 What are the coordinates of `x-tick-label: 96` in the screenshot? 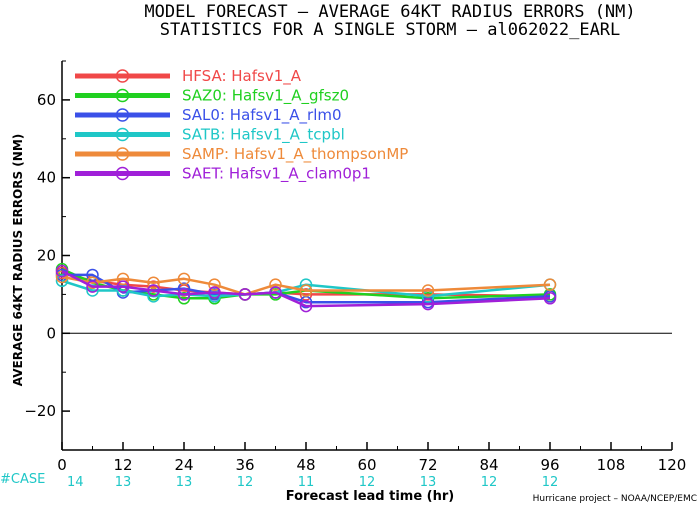 It's located at (549, 465).